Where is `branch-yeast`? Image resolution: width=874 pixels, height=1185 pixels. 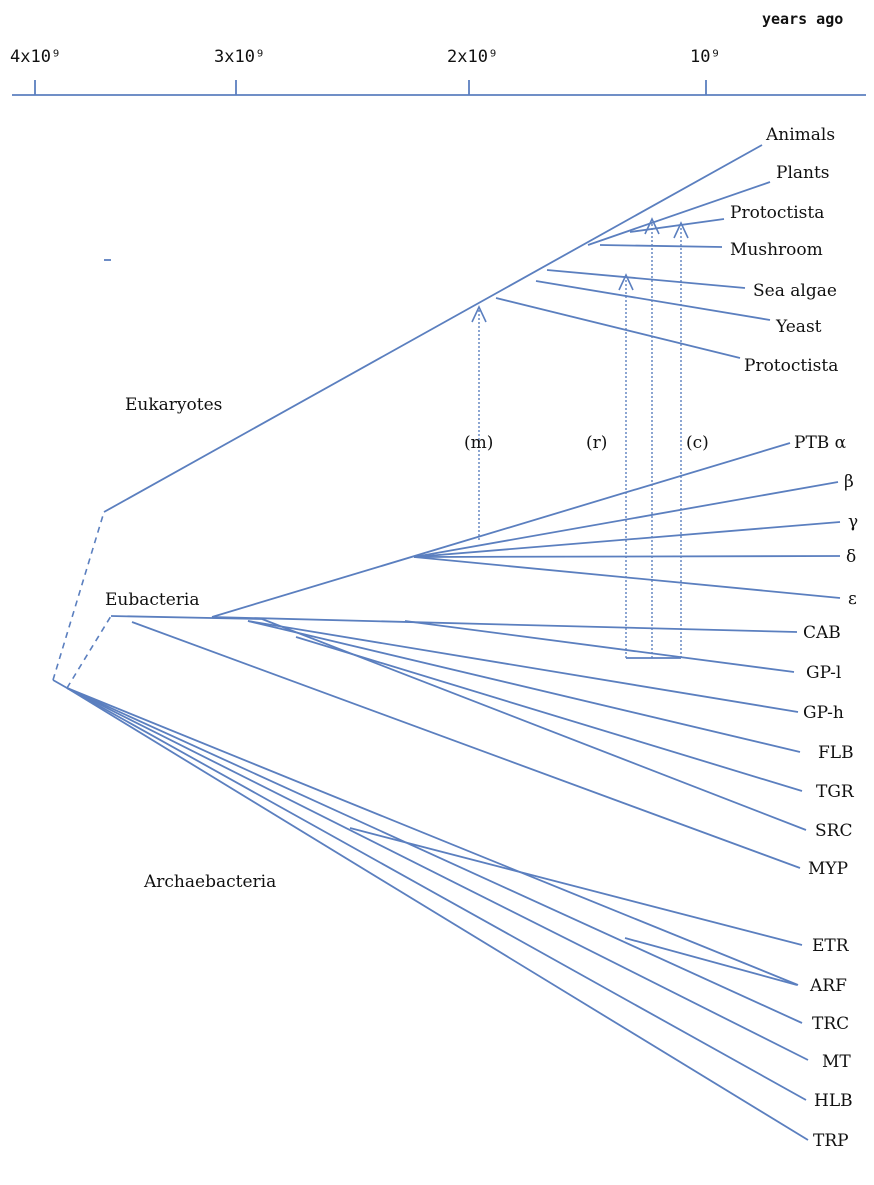 branch-yeast is located at coordinates (653, 300).